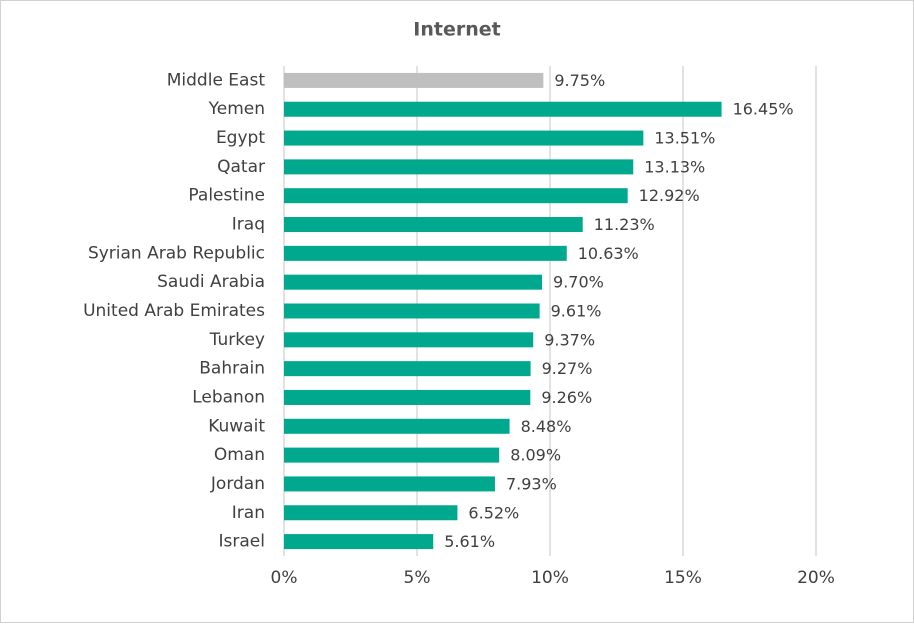 The width and height of the screenshot is (914, 627). What do you see at coordinates (242, 542) in the screenshot?
I see `y-tick-label: Israel` at bounding box center [242, 542].